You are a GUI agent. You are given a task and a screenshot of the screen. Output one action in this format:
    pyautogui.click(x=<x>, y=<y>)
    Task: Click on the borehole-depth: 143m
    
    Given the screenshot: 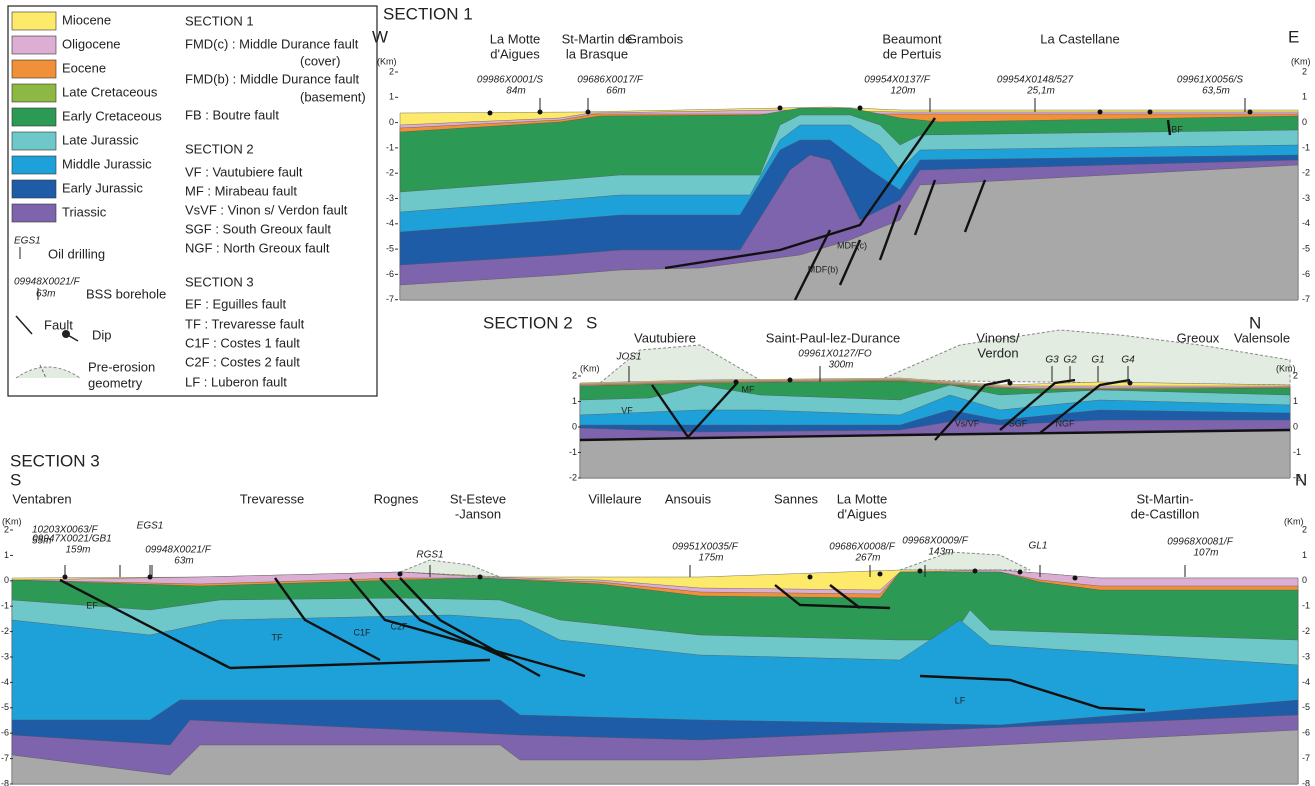 What is the action you would take?
    pyautogui.click(x=940, y=552)
    